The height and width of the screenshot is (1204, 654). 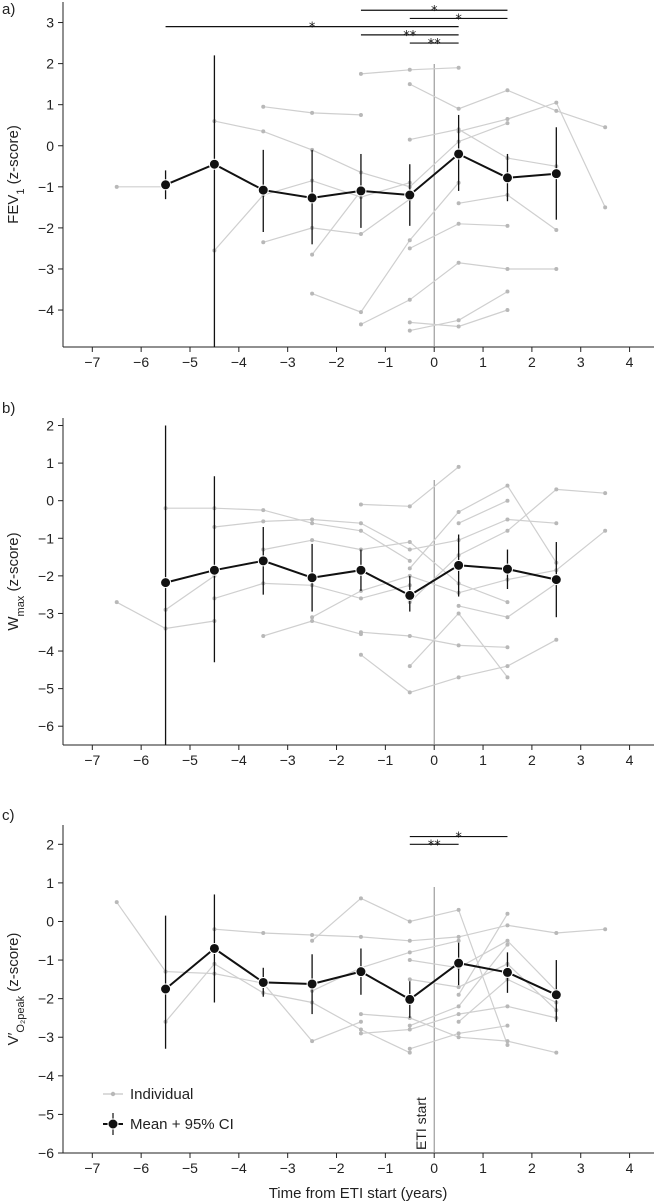 What do you see at coordinates (92, 362) in the screenshot?
I see `x-tick-label: −7` at bounding box center [92, 362].